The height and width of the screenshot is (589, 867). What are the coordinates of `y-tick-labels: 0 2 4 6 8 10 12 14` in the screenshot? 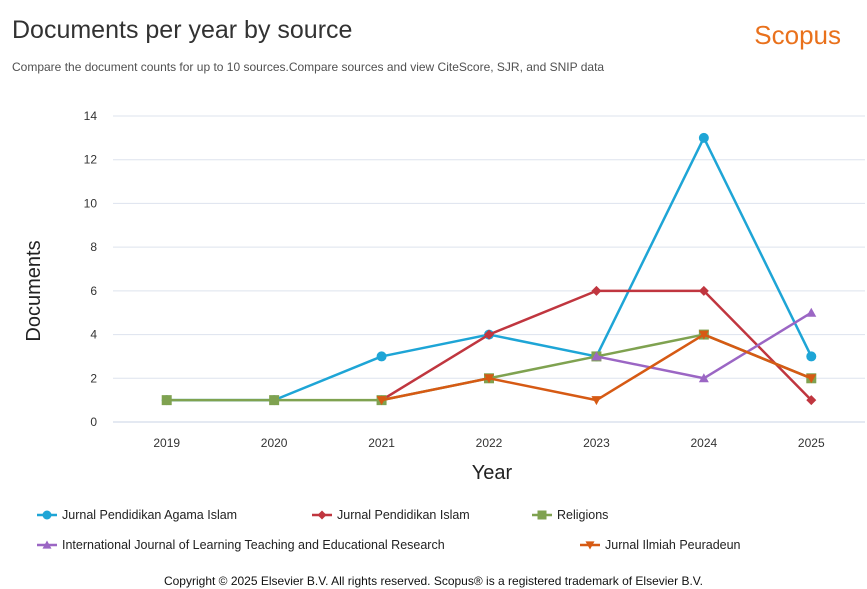 It's located at (91, 269).